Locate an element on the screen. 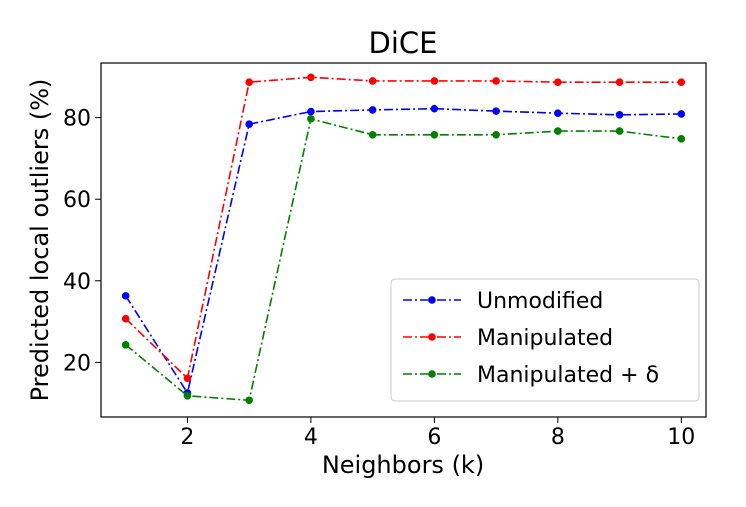  x-tick-label: 2 is located at coordinates (187, 437).